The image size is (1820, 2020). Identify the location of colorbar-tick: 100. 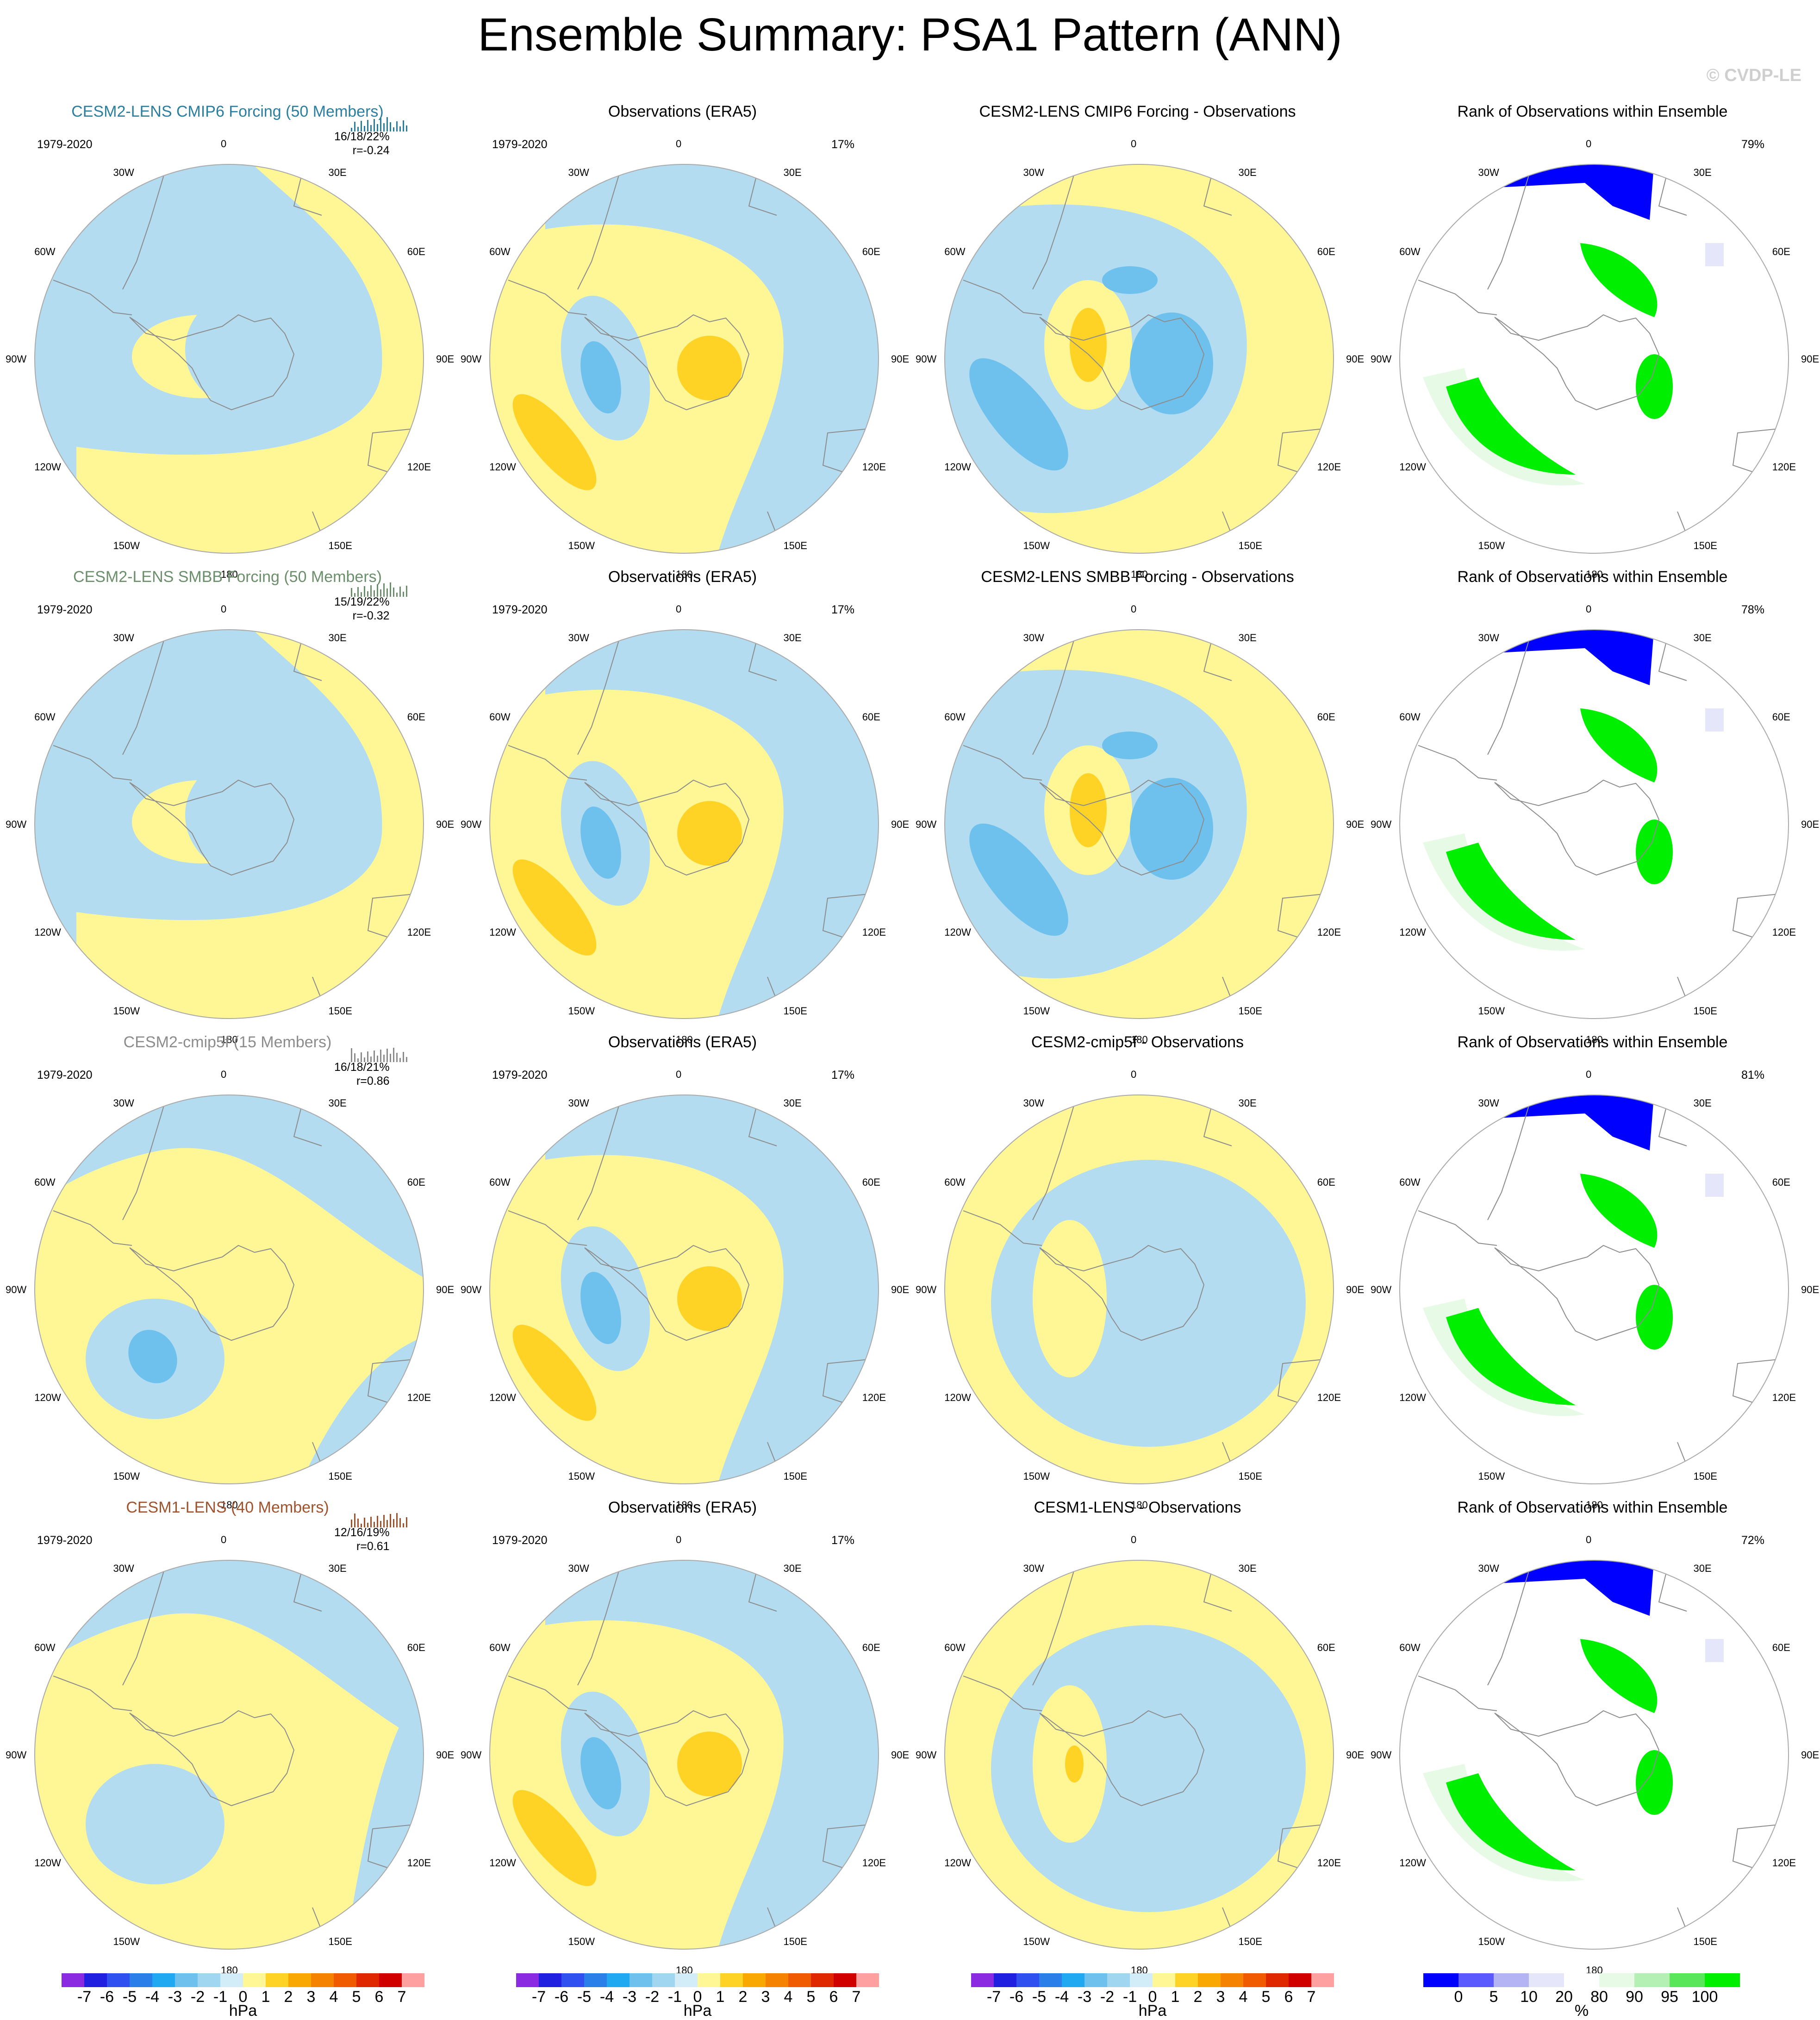
(1704, 1997).